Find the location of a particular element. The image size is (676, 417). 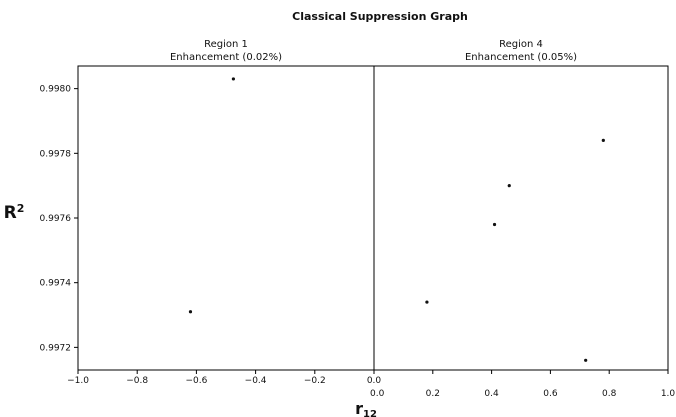

y-axis-label-superscript: 2 is located at coordinates (21, 208).